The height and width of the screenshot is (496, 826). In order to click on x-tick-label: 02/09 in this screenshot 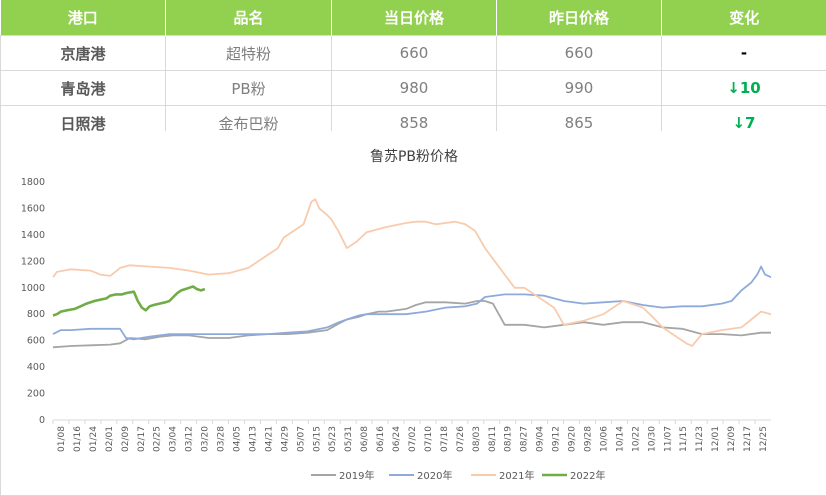, I will do `click(126, 439)`.